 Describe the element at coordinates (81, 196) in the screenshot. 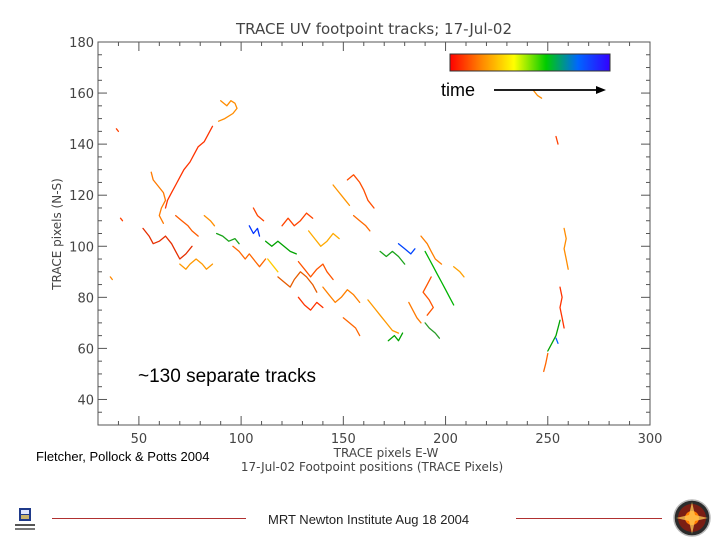

I see `y-tick-label: 120` at that location.